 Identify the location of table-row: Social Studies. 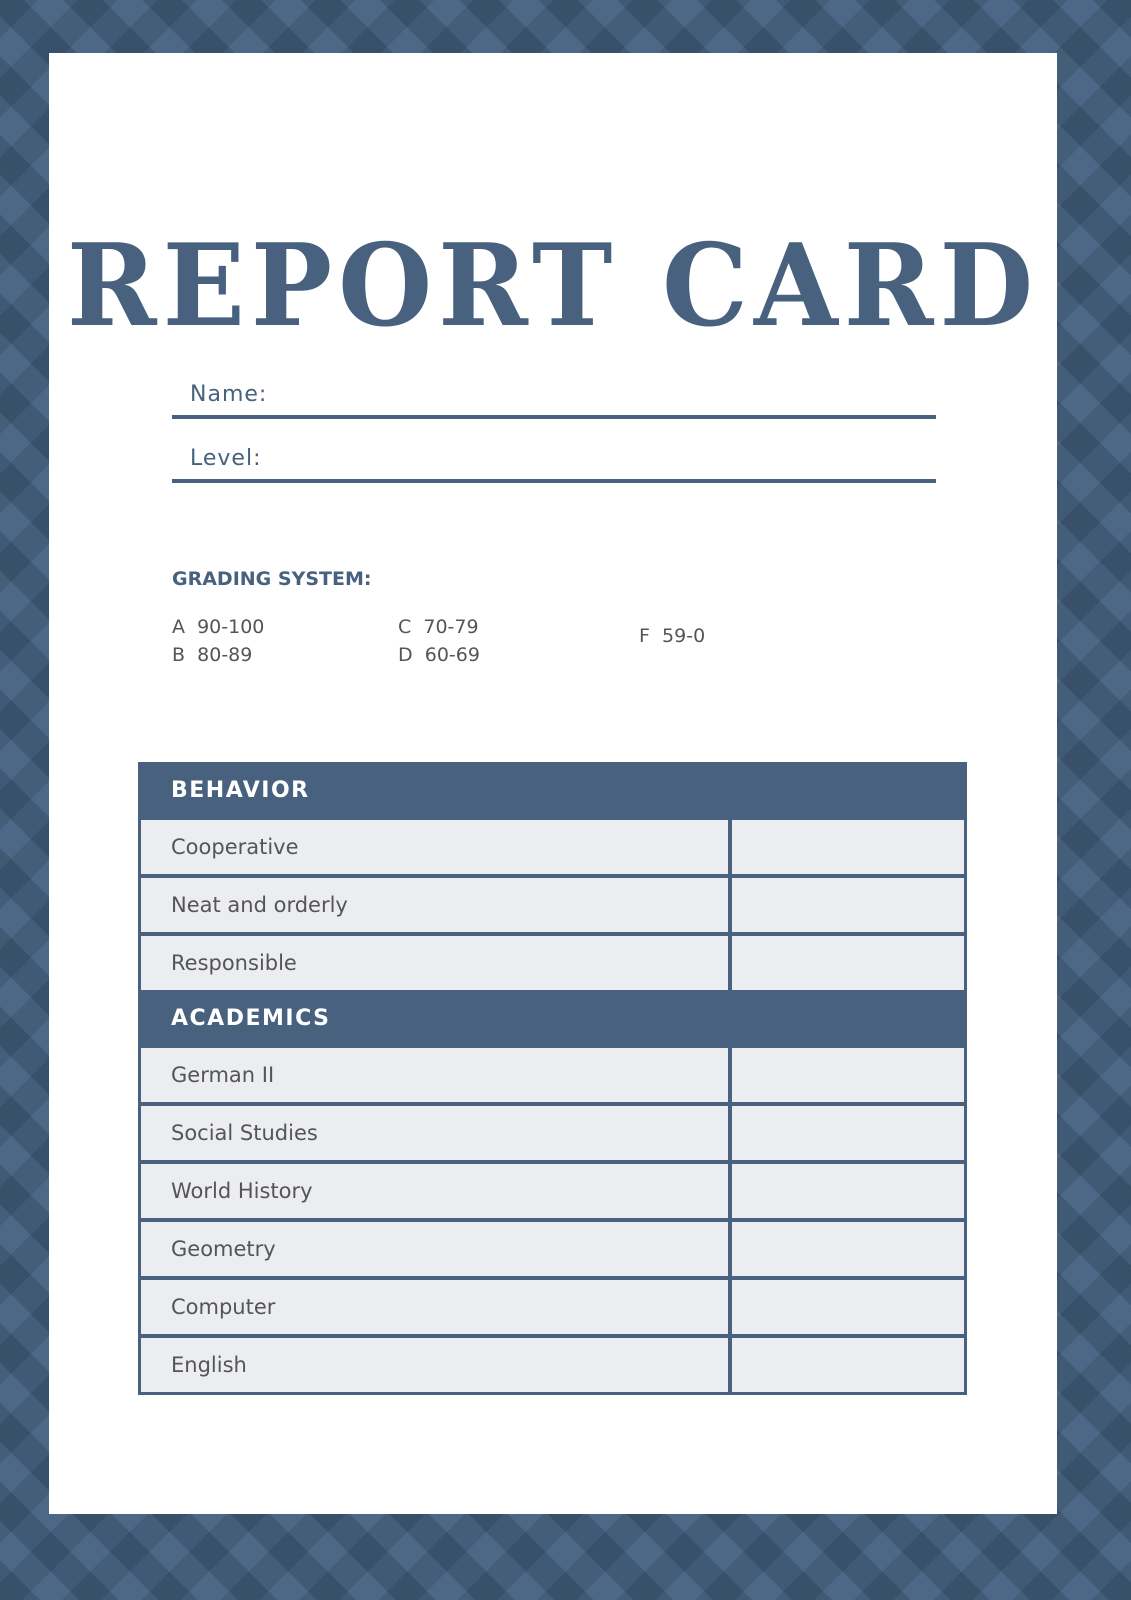
(552, 1133).